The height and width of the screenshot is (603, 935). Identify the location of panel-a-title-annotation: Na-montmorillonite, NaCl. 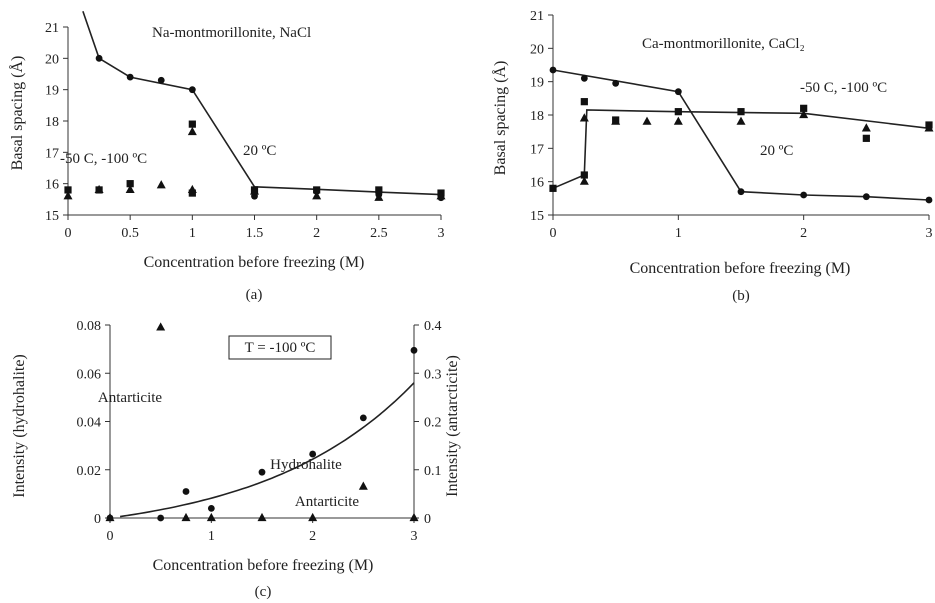
(231, 33).